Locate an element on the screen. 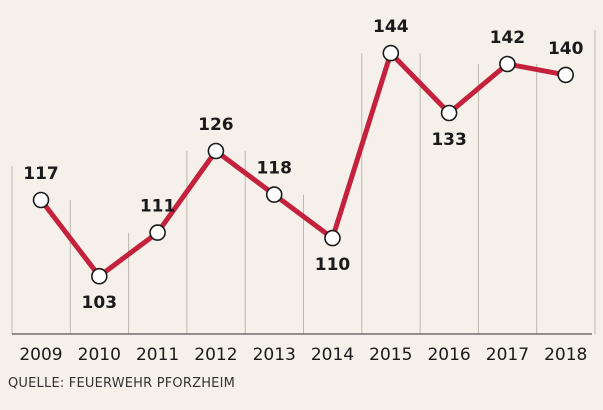 The width and height of the screenshot is (603, 410). data-label: 118 is located at coordinates (274, 169).